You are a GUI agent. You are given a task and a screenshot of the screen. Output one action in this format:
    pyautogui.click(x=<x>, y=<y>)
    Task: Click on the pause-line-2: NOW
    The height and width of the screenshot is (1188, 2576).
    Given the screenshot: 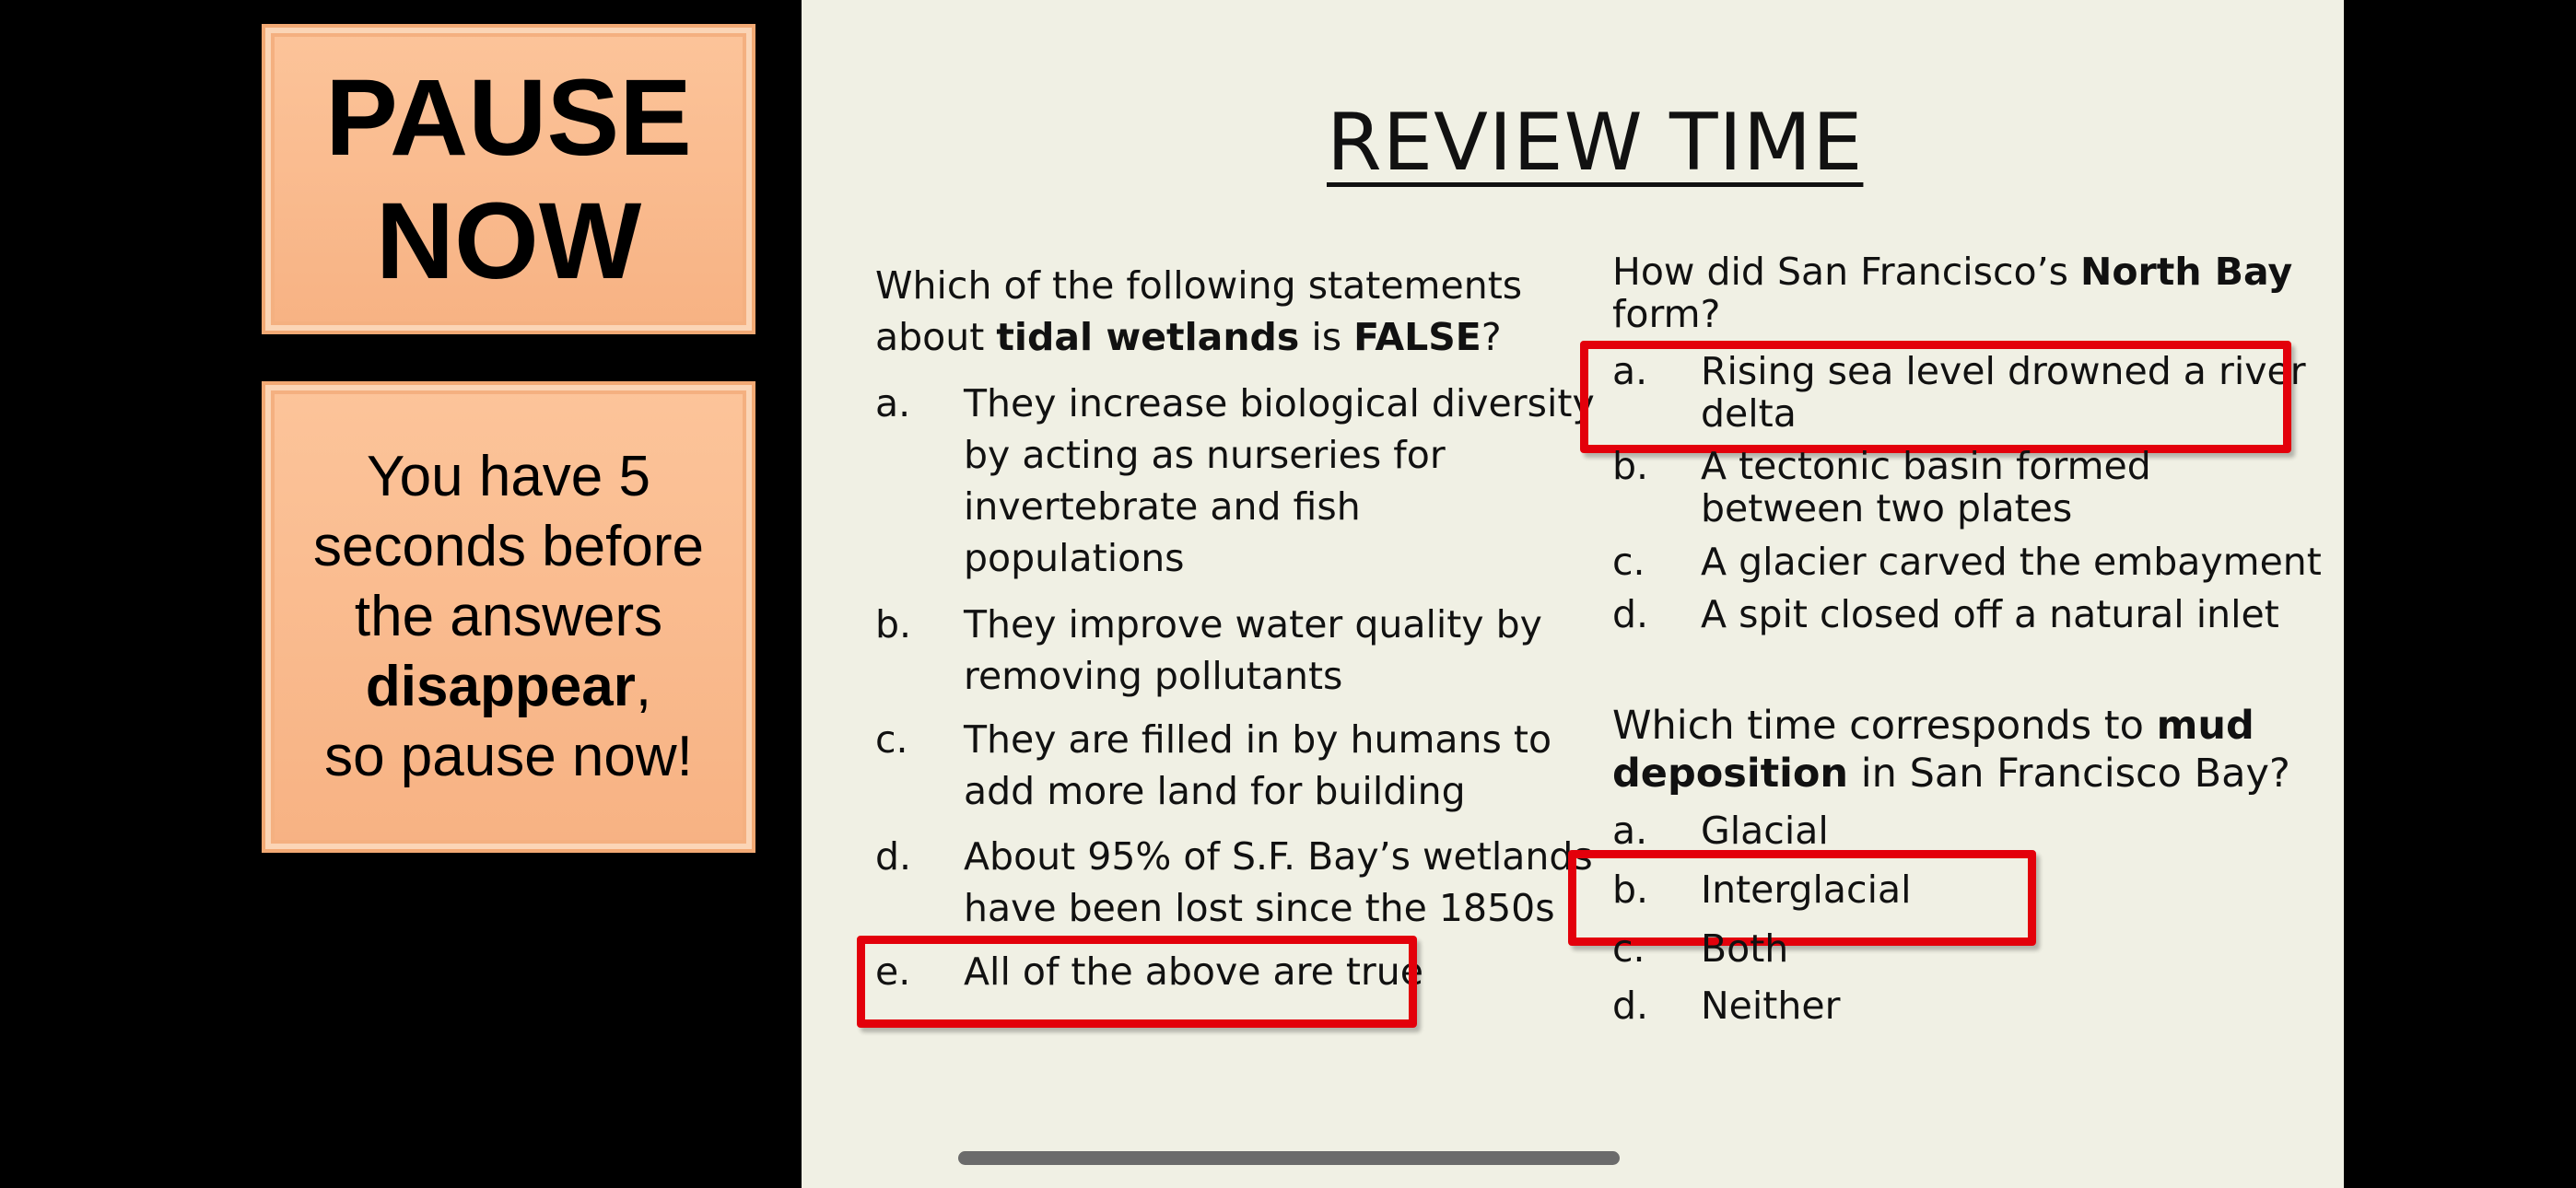 What is the action you would take?
    pyautogui.click(x=508, y=241)
    